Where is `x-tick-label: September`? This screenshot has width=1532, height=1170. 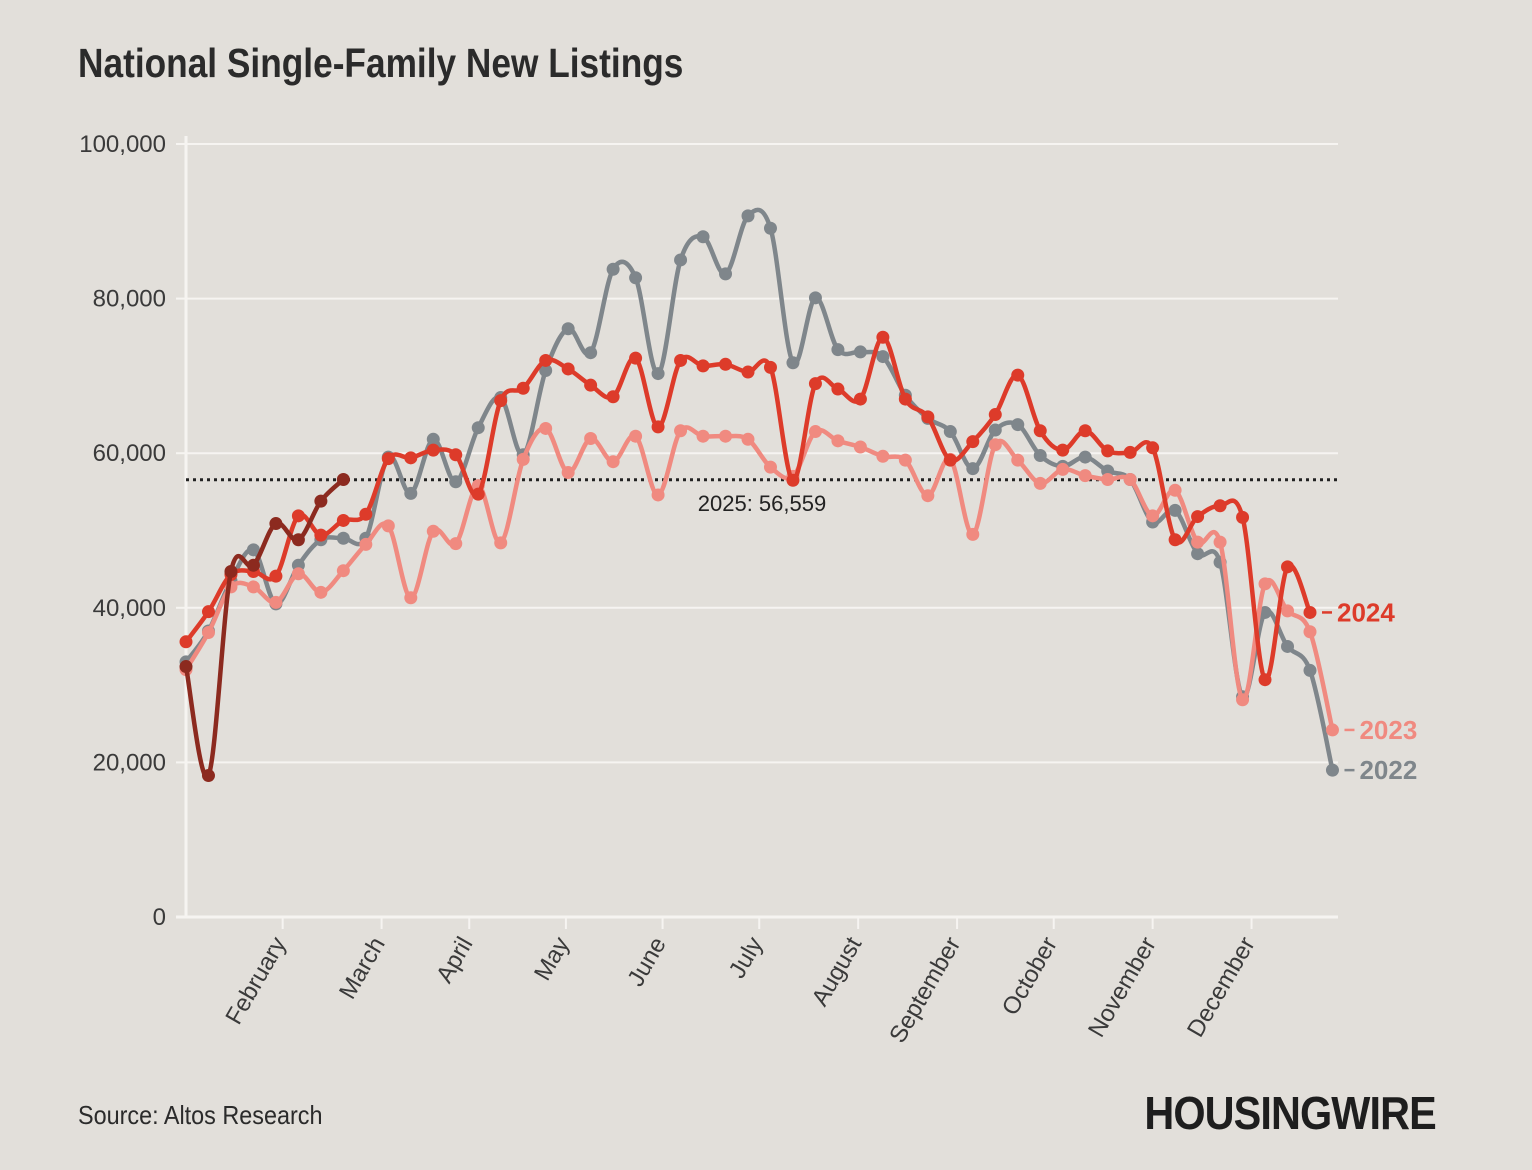 x-tick-label: September is located at coordinates (925, 989).